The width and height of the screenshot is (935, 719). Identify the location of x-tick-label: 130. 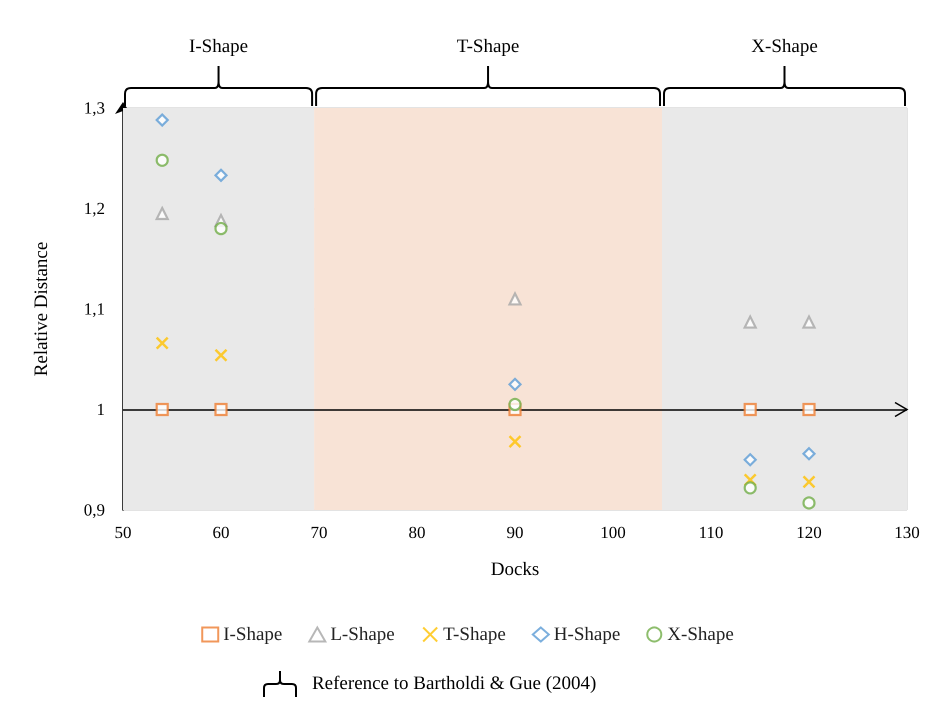
(907, 532).